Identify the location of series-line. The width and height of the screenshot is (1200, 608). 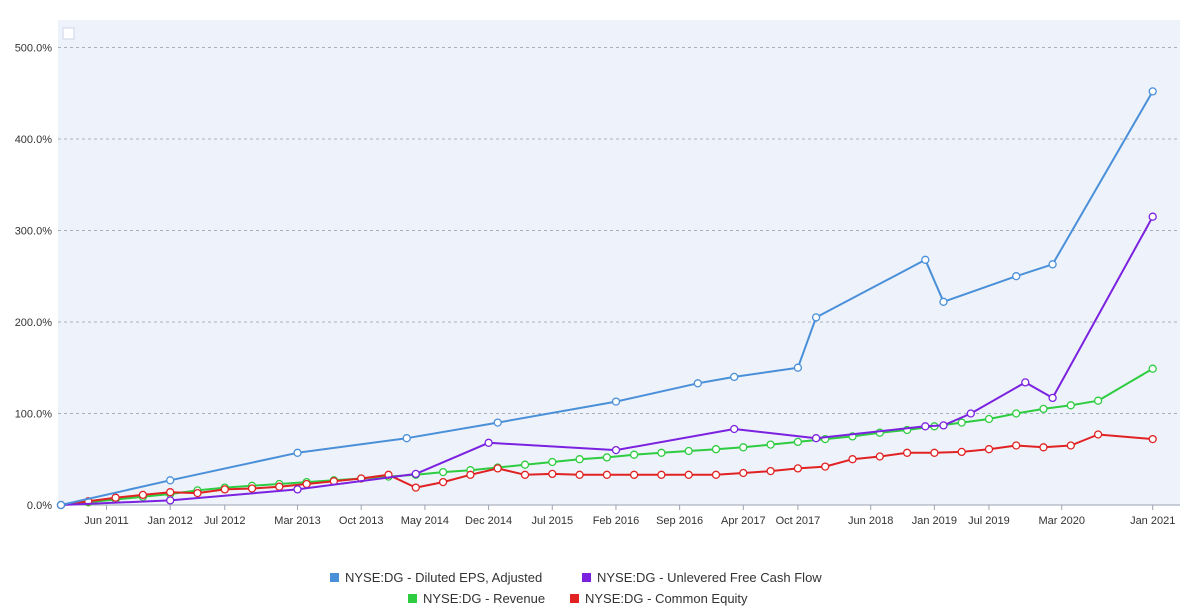
(606, 469).